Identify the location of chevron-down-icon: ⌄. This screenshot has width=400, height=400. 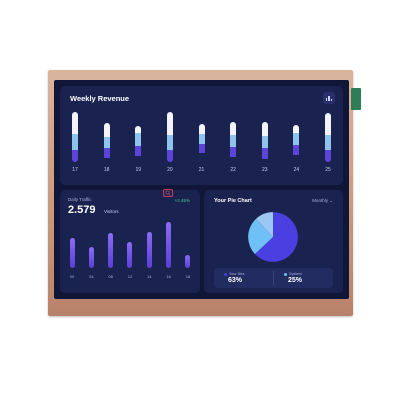
(331, 200).